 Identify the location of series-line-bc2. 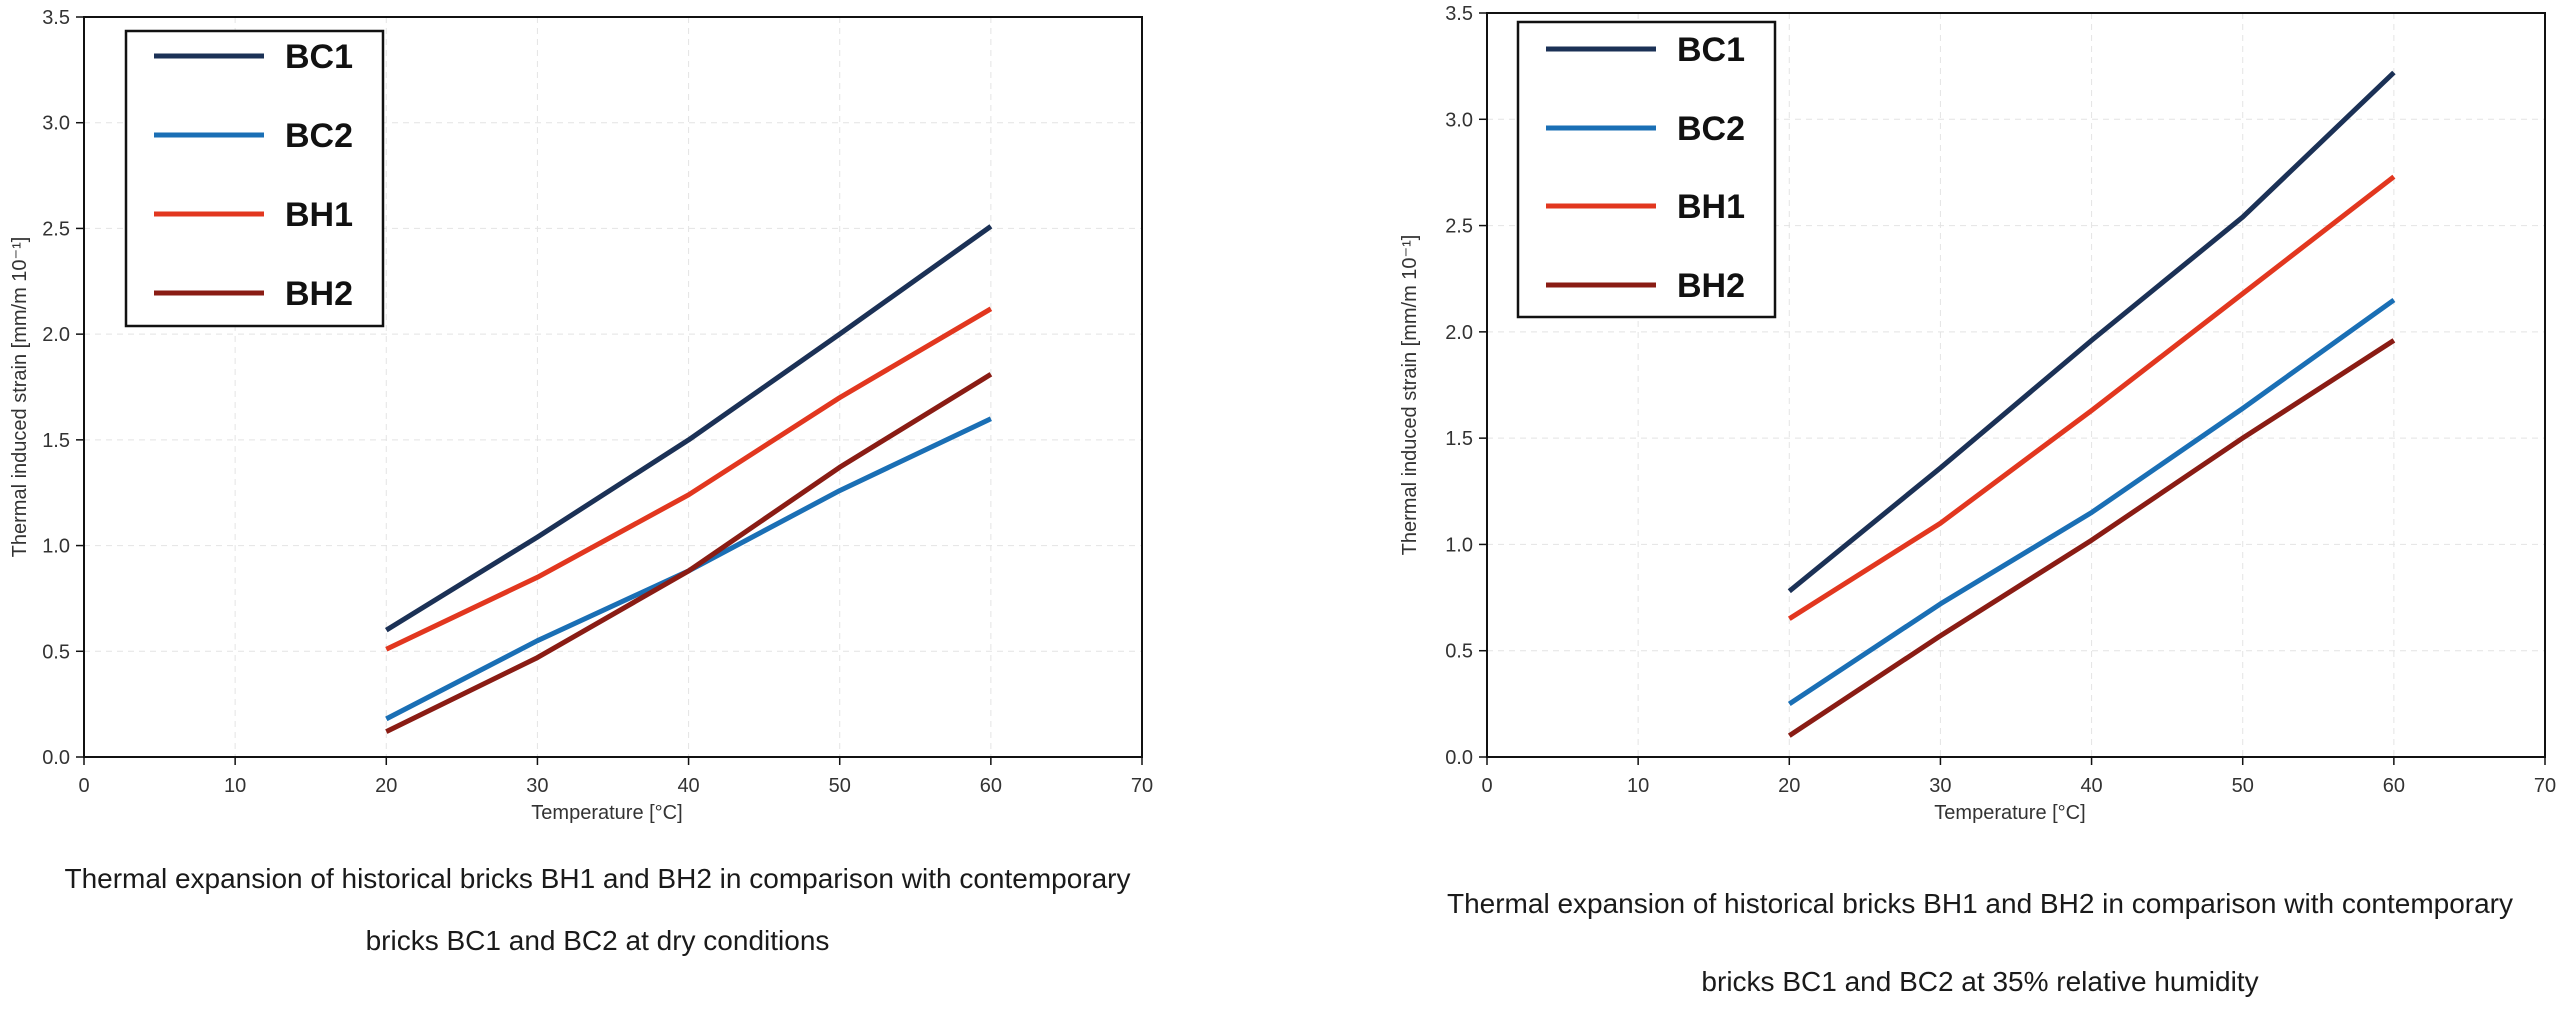
(2091, 501).